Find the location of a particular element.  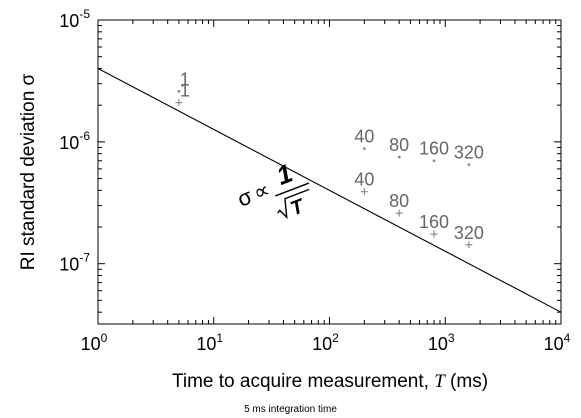

caption: 5 ms integration time is located at coordinates (290, 409).